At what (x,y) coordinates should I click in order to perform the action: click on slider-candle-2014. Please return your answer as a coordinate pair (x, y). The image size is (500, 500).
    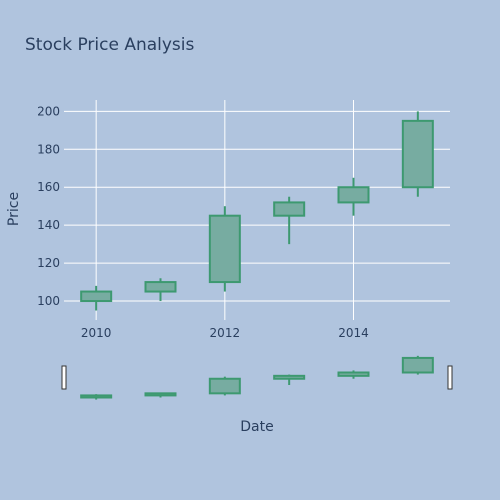
    Looking at the image, I should click on (353, 374).